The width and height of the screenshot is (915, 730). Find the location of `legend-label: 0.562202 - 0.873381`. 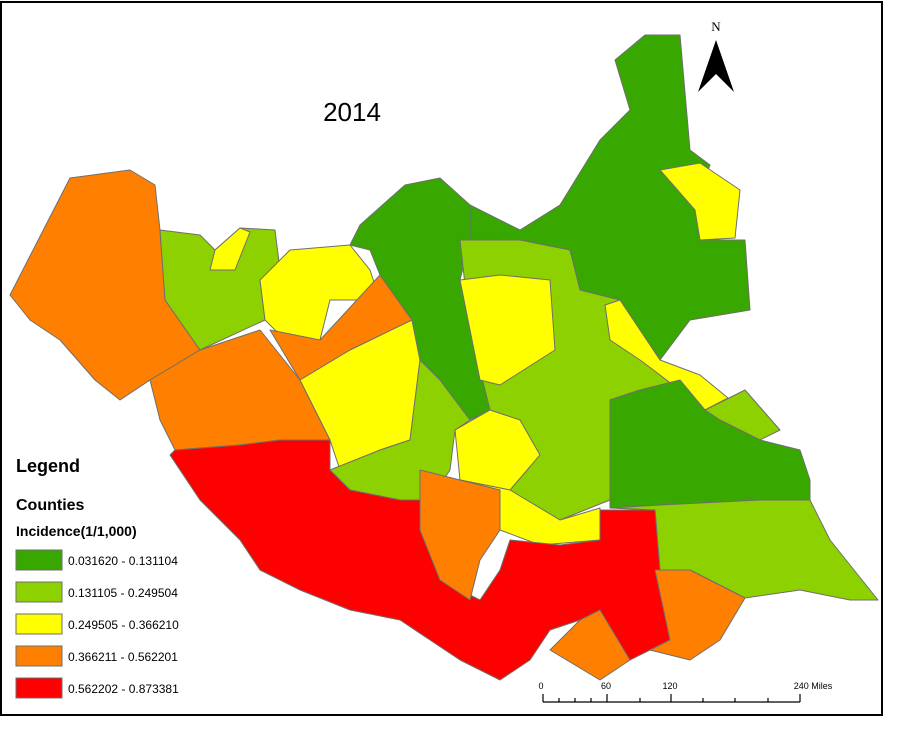

legend-label: 0.562202 - 0.873381 is located at coordinates (123, 689).